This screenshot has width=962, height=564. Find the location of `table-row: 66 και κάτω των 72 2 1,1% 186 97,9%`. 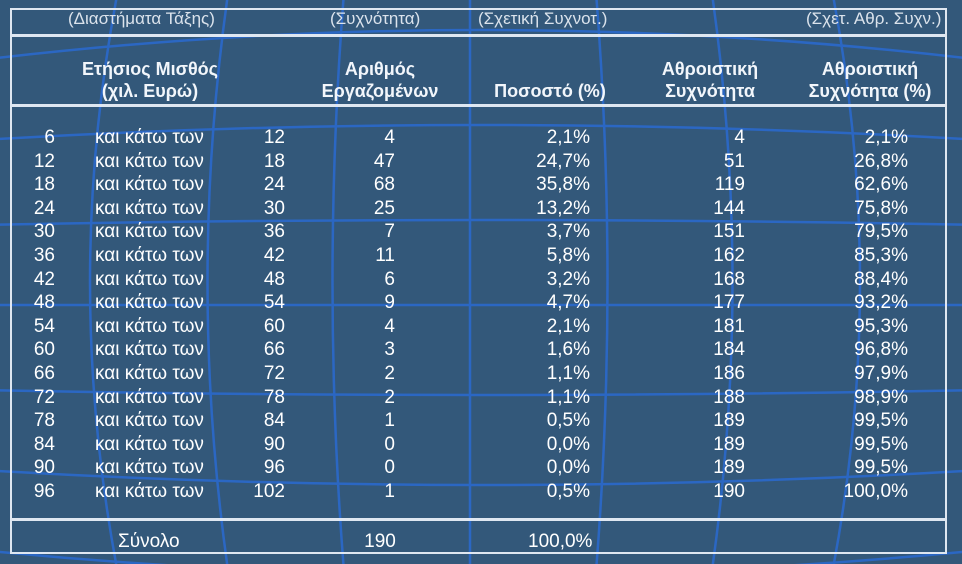

table-row: 66 και κάτω των 72 2 1,1% 186 97,9% is located at coordinates (481, 374).